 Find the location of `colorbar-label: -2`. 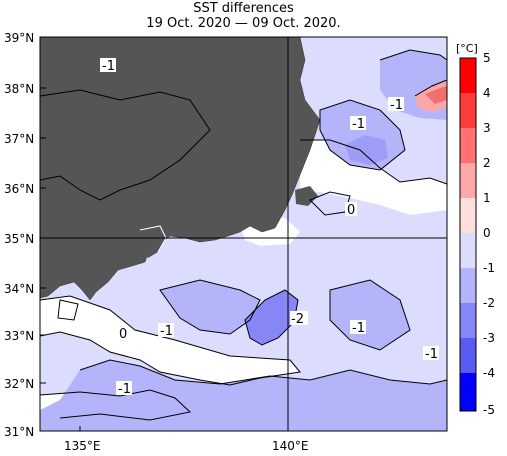

colorbar-label: -2 is located at coordinates (489, 303).